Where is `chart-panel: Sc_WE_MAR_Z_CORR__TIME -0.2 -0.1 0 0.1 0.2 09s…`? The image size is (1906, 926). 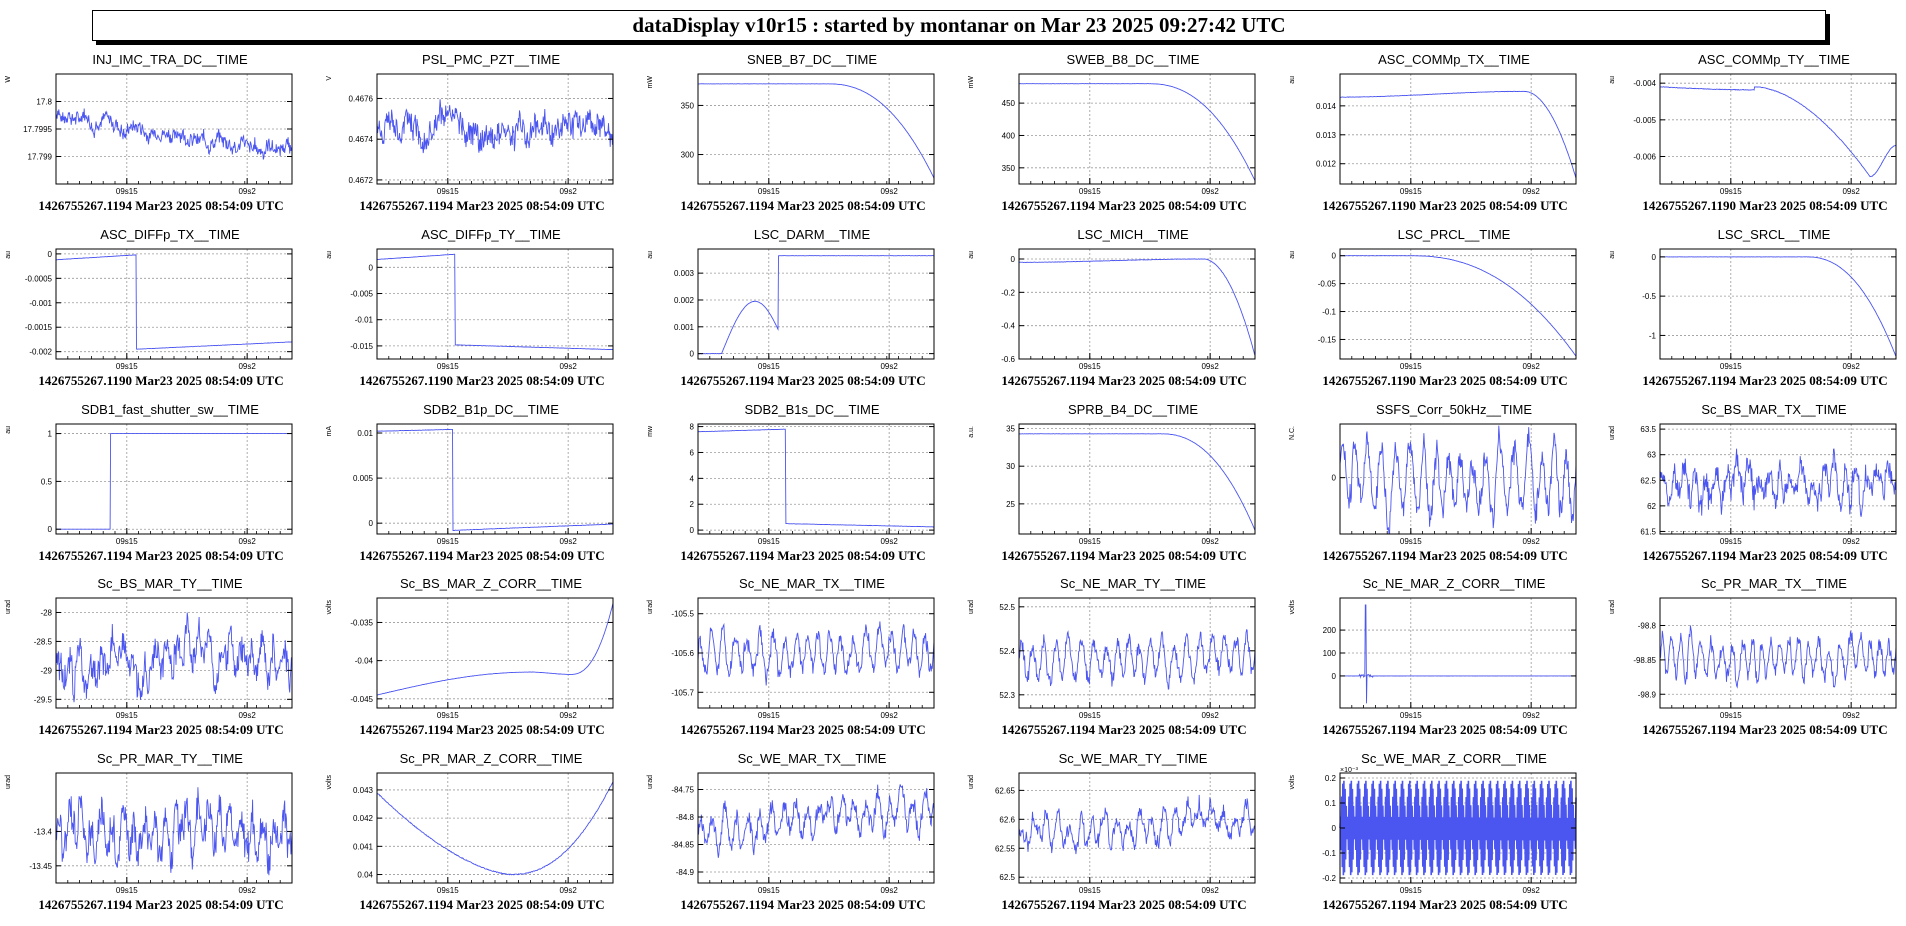
chart-panel: Sc_WE_MAR_Z_CORR__TIME -0.2 -0.1 0 0.1 0.2 09s… is located at coordinates (1444, 838).